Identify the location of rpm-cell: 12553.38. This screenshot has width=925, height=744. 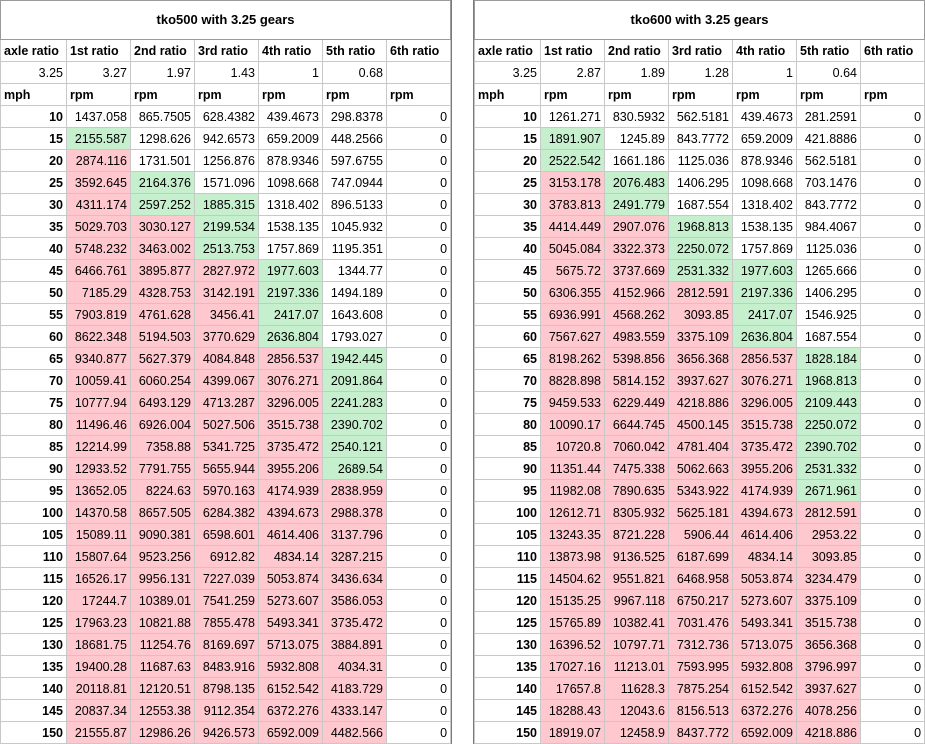
(162, 710).